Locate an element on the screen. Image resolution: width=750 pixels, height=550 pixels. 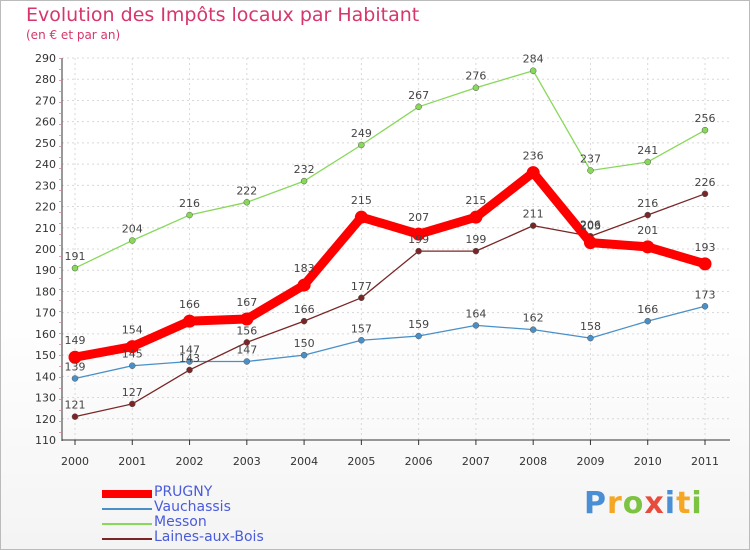
legend-label: Vauchassis is located at coordinates (192, 507).